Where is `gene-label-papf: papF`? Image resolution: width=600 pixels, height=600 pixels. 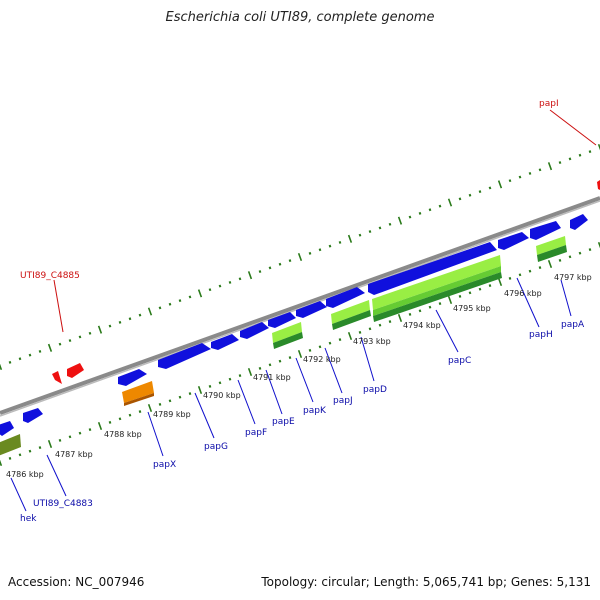
gene-label-papf: papF is located at coordinates (256, 433).